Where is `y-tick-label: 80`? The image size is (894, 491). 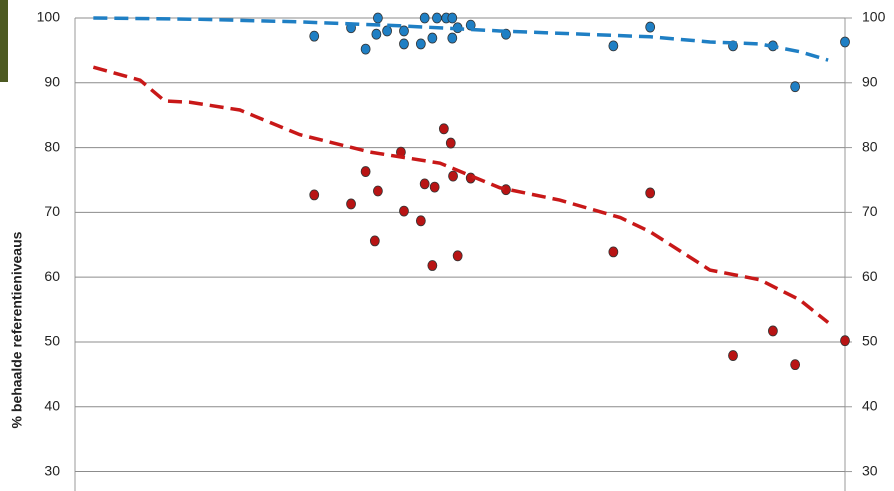
y-tick-label: 80 is located at coordinates (52, 146).